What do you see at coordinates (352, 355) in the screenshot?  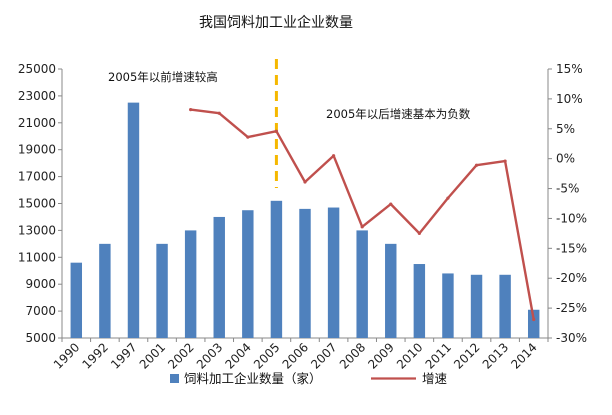 I see `x-axis-tick-label: 2008` at bounding box center [352, 355].